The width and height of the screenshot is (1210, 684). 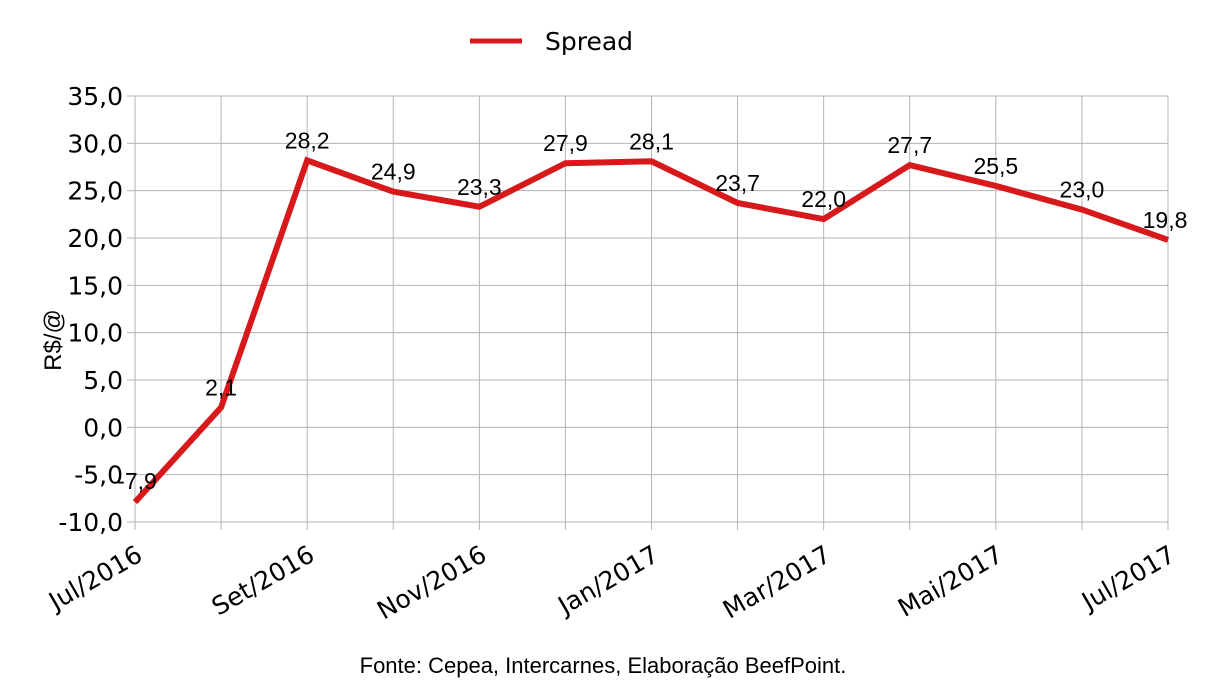 What do you see at coordinates (1082, 190) in the screenshot?
I see `data-label: 23,0` at bounding box center [1082, 190].